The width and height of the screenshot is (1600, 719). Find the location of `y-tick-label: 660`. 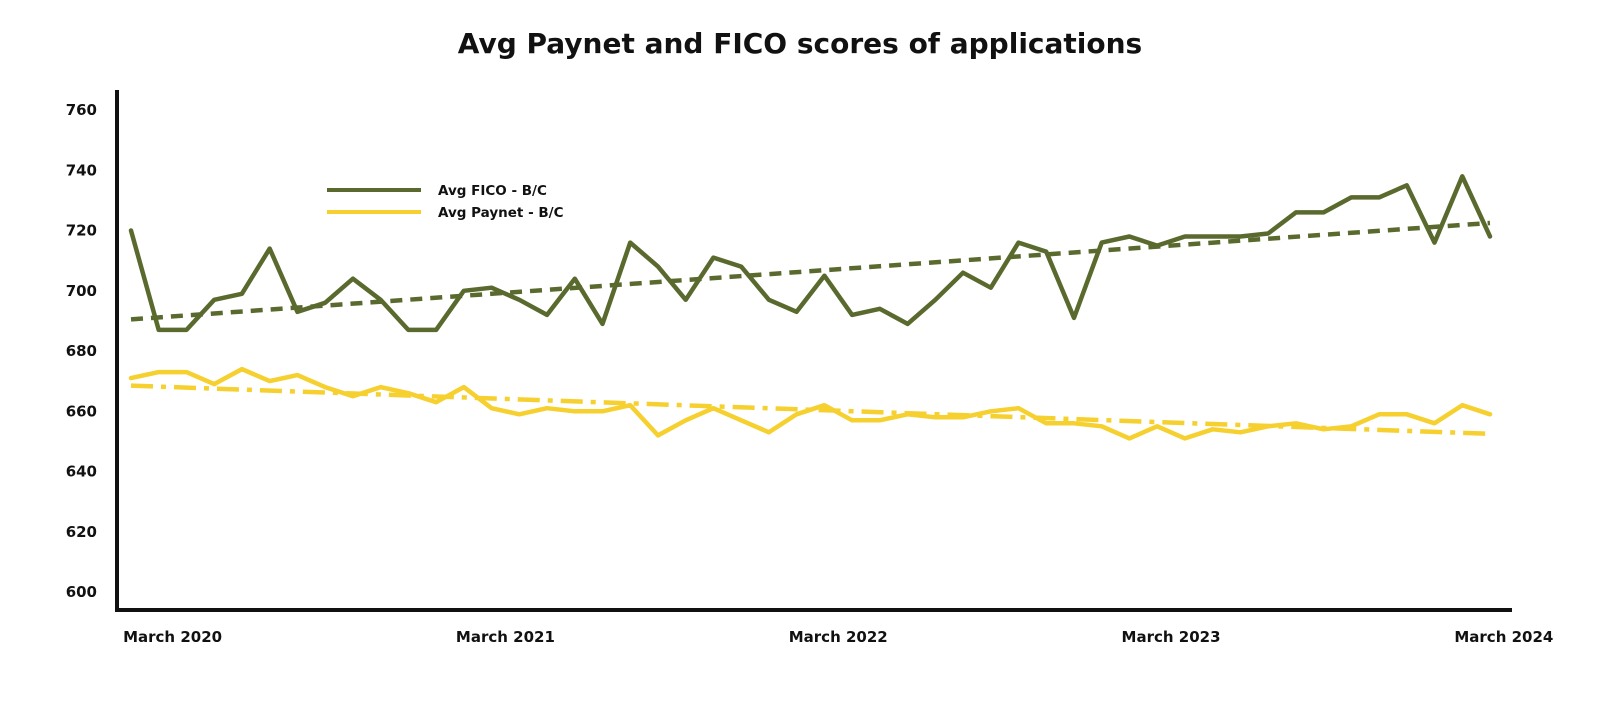

y-tick-label: 660 is located at coordinates (81, 411).